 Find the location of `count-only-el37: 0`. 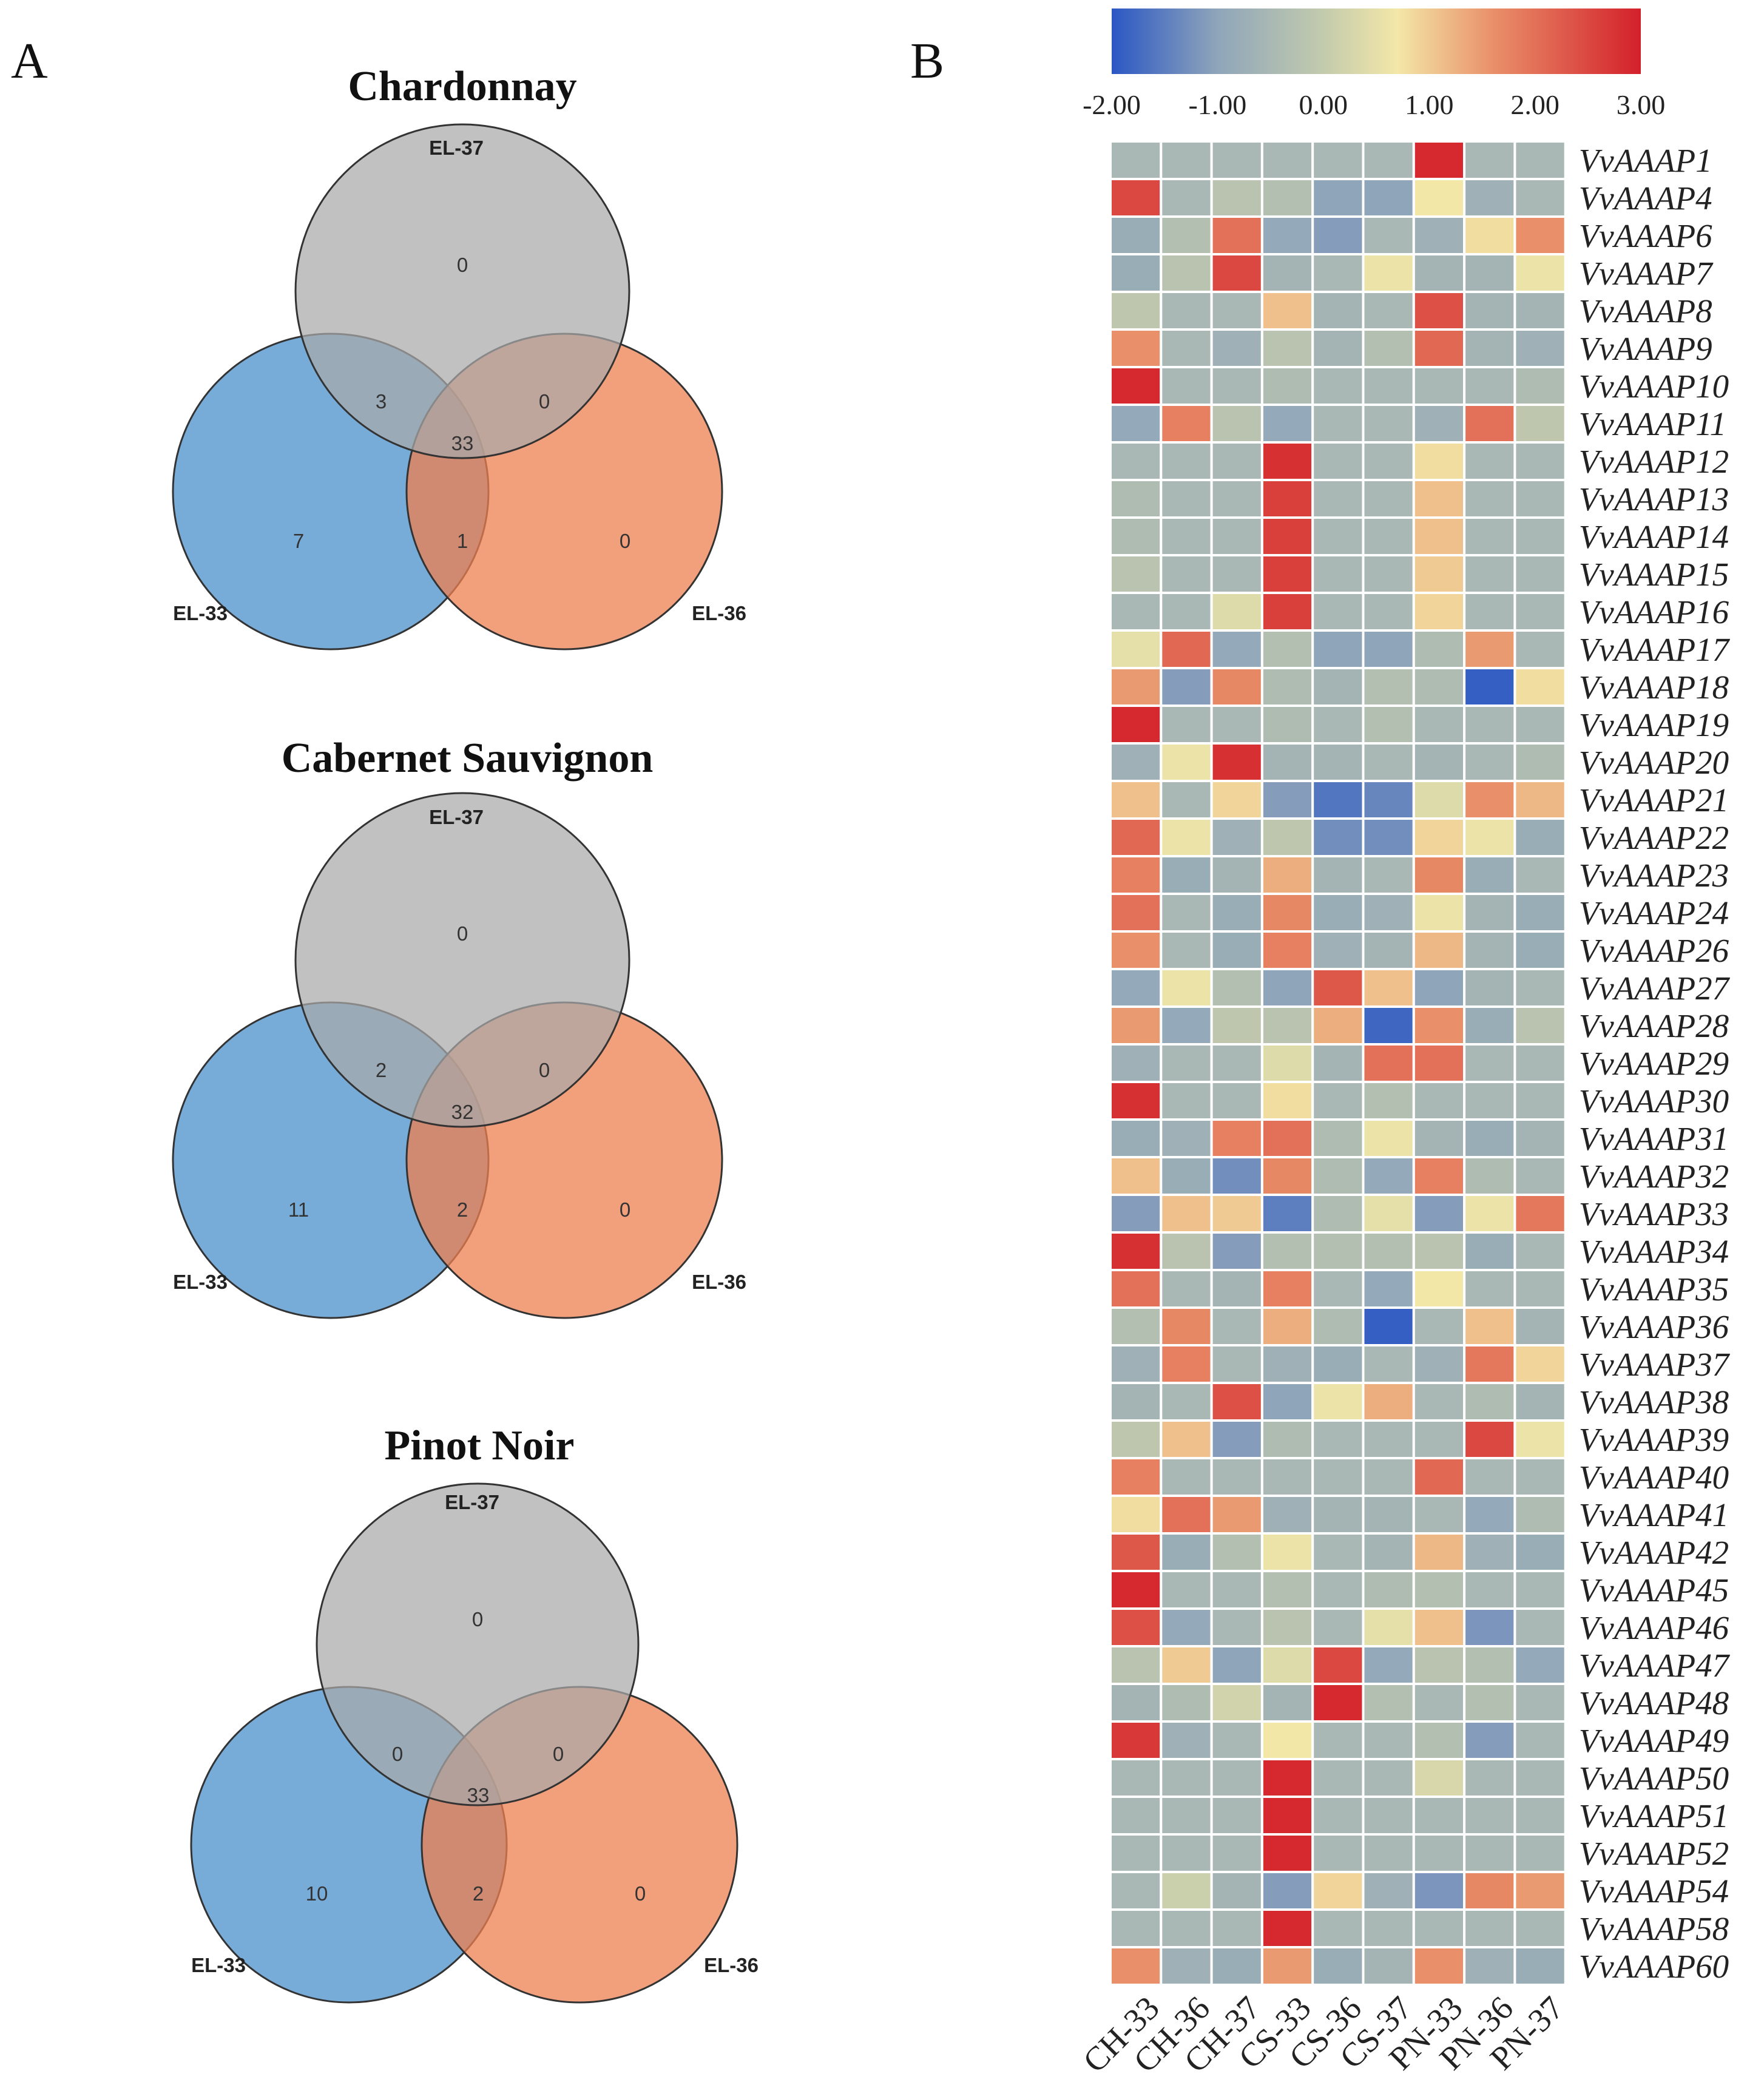

count-only-el37: 0 is located at coordinates (478, 1619).